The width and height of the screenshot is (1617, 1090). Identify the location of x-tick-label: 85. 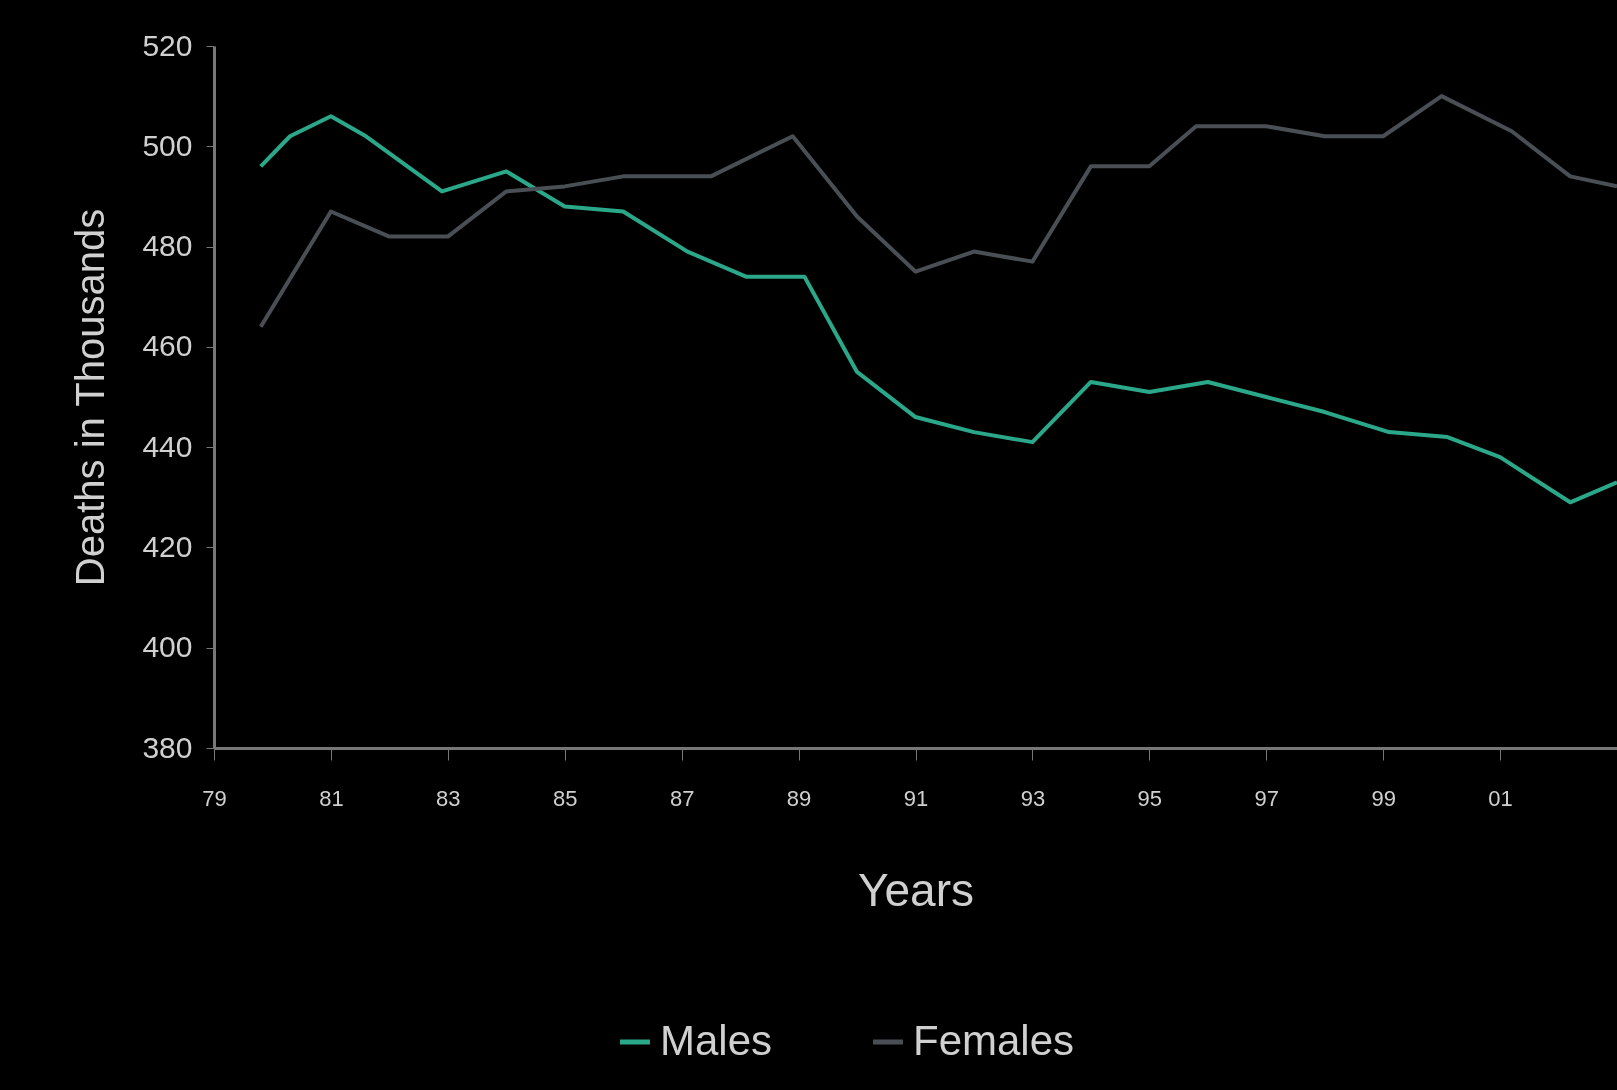
(565, 798).